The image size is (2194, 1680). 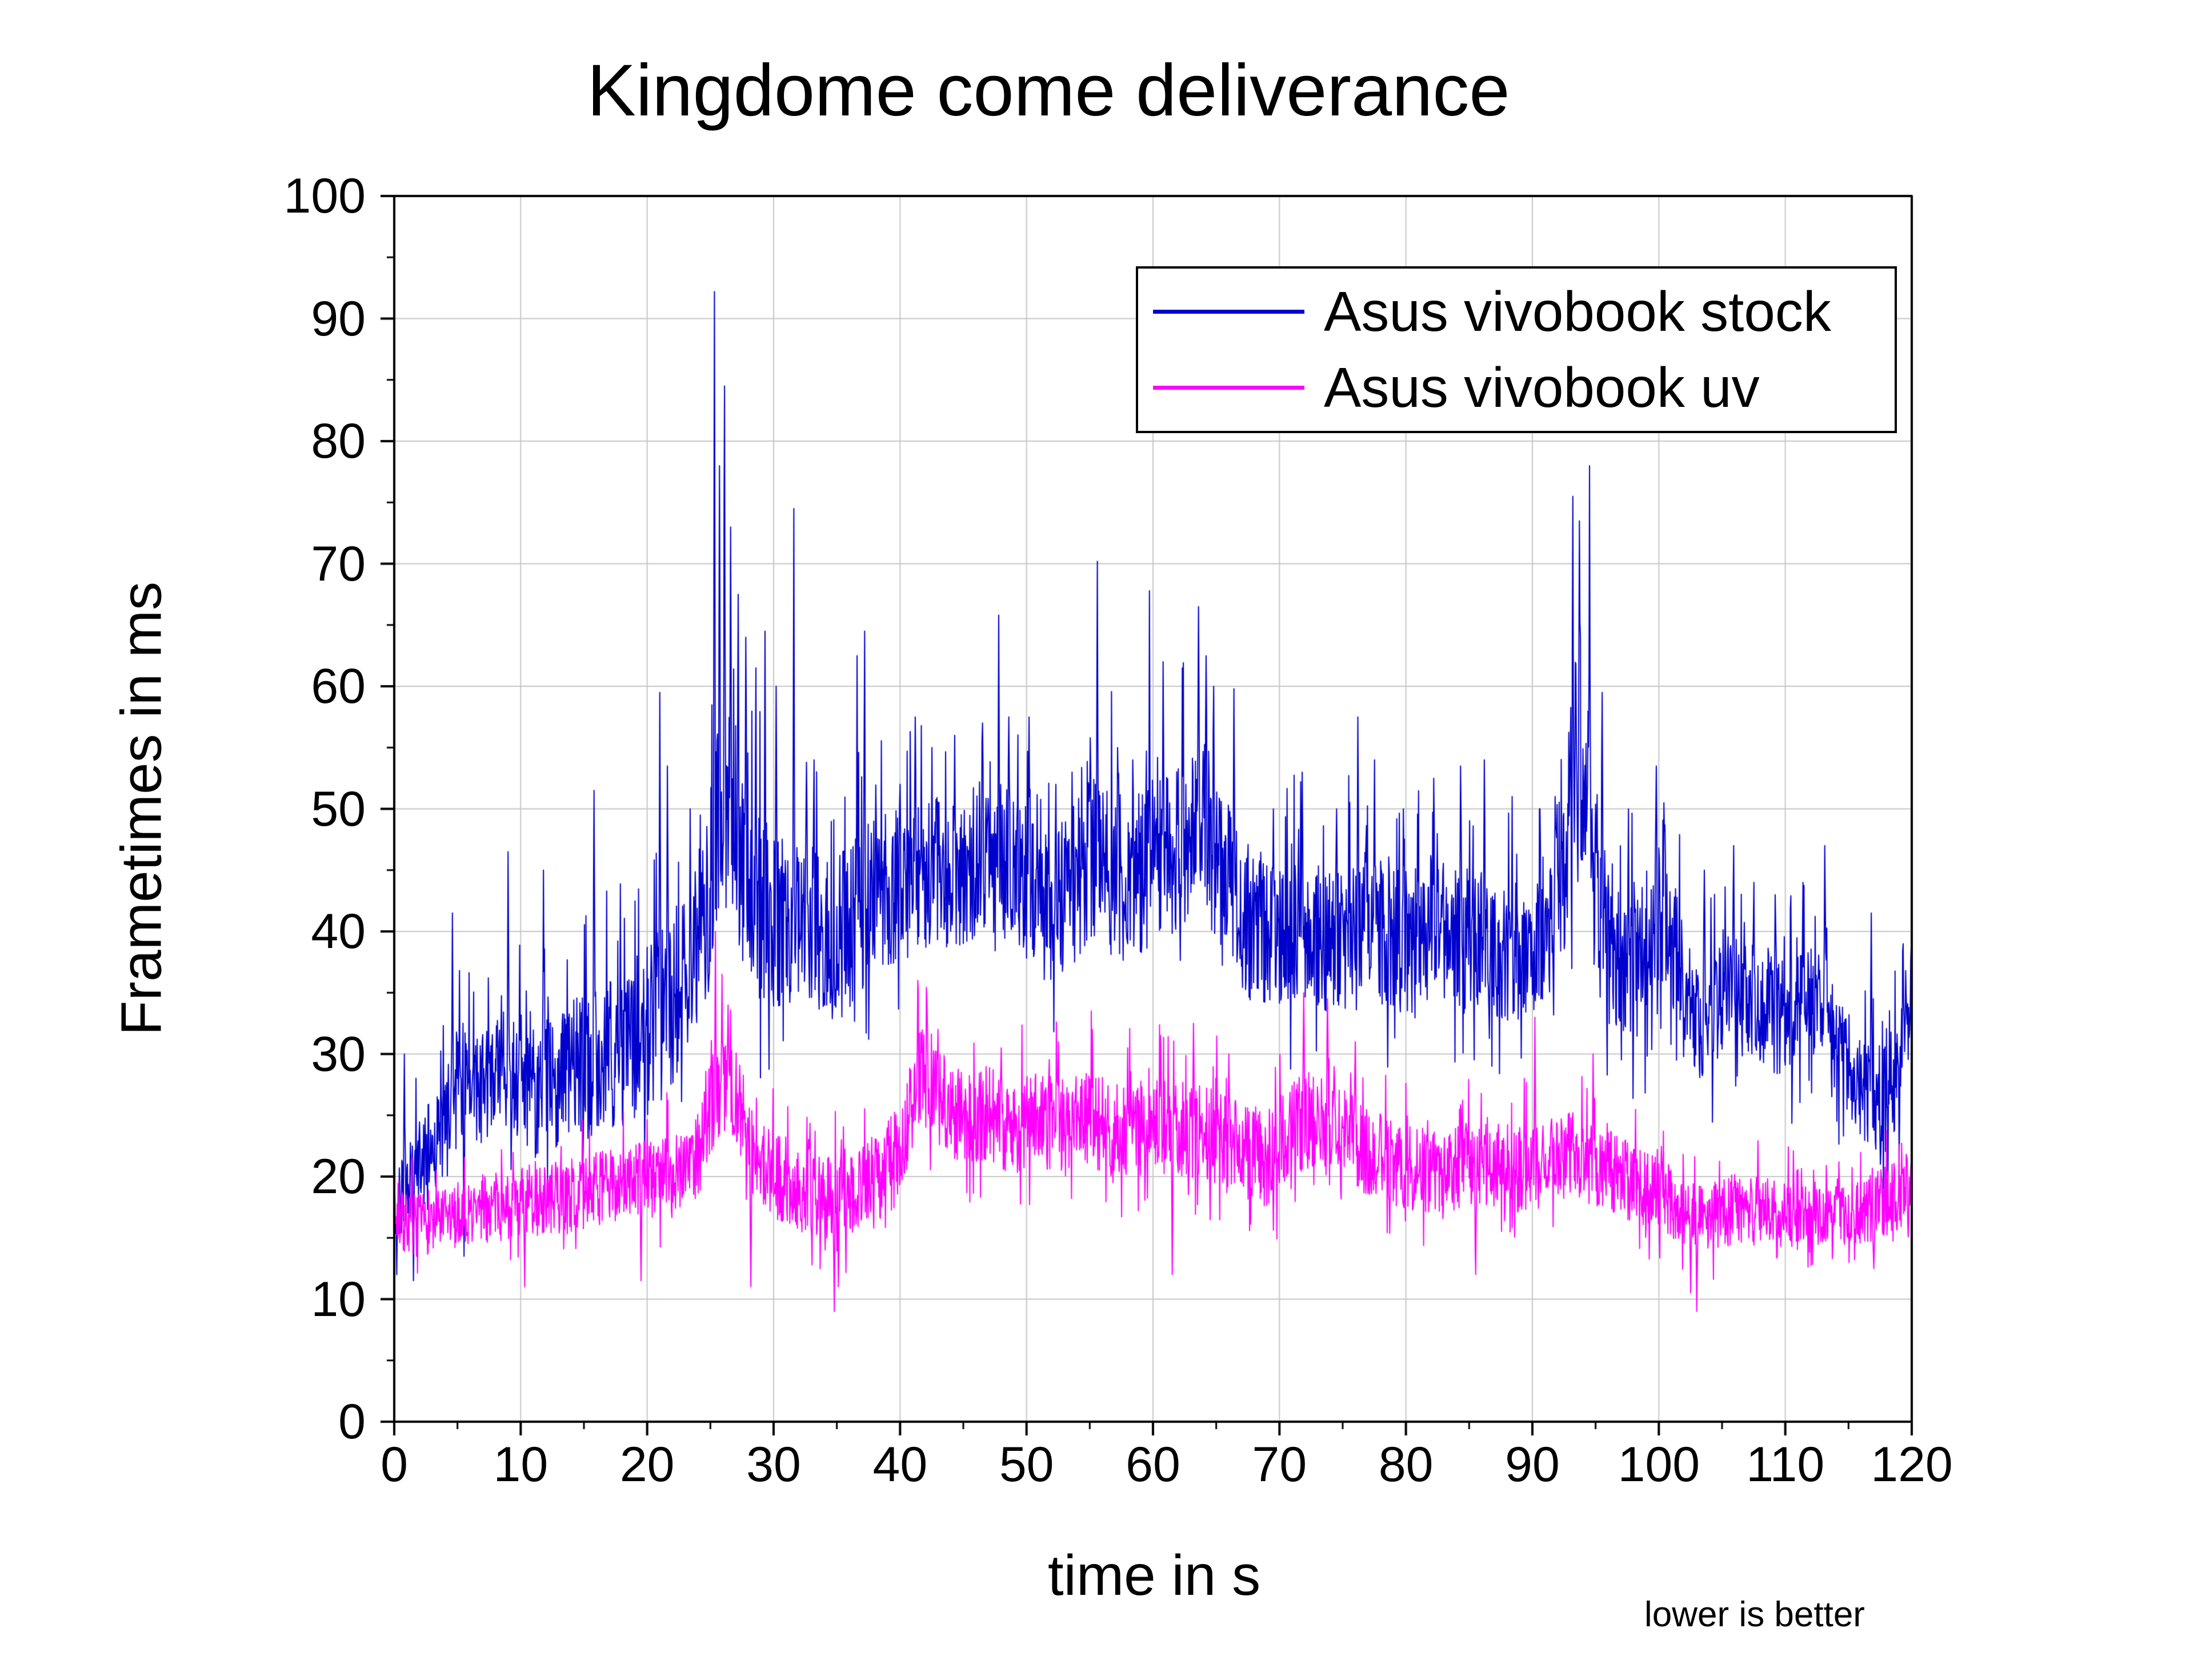 I want to click on x-tick-label: 120, so click(x=1912, y=1464).